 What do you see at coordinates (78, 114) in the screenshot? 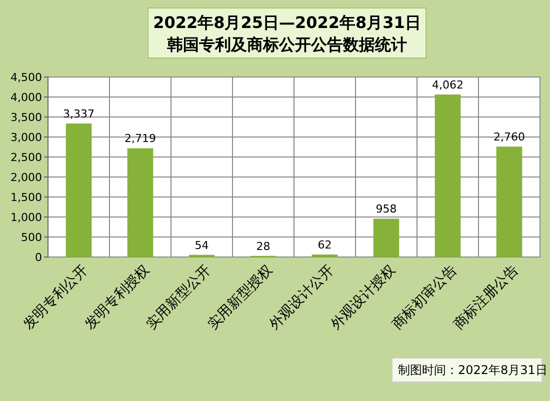
I see `data-label: 3,337` at bounding box center [78, 114].